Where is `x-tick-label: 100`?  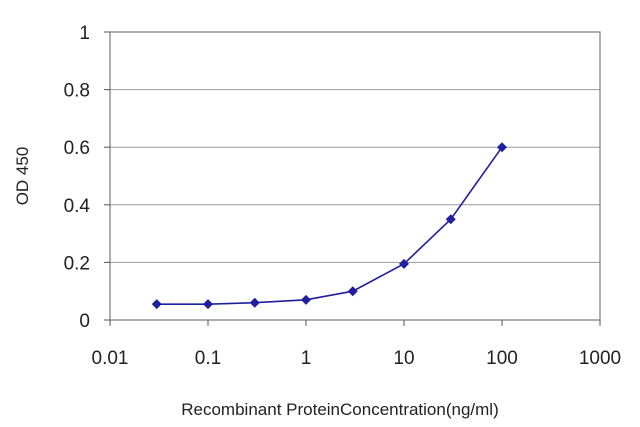 x-tick-label: 100 is located at coordinates (502, 358).